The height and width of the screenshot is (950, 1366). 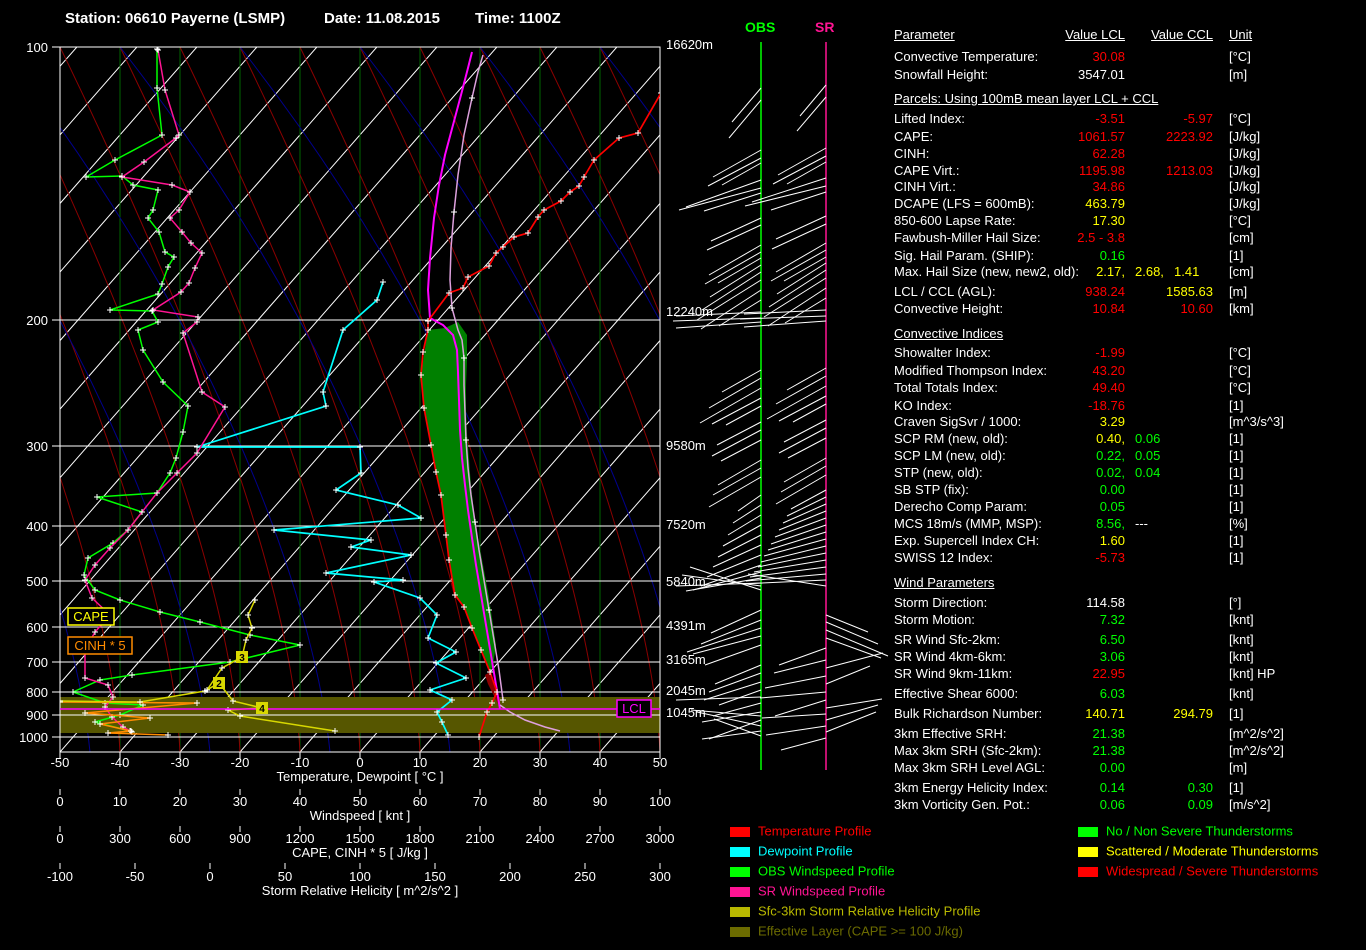 I want to click on axis-title: Temperature, Dewpoint [ °C ], so click(x=359, y=776).